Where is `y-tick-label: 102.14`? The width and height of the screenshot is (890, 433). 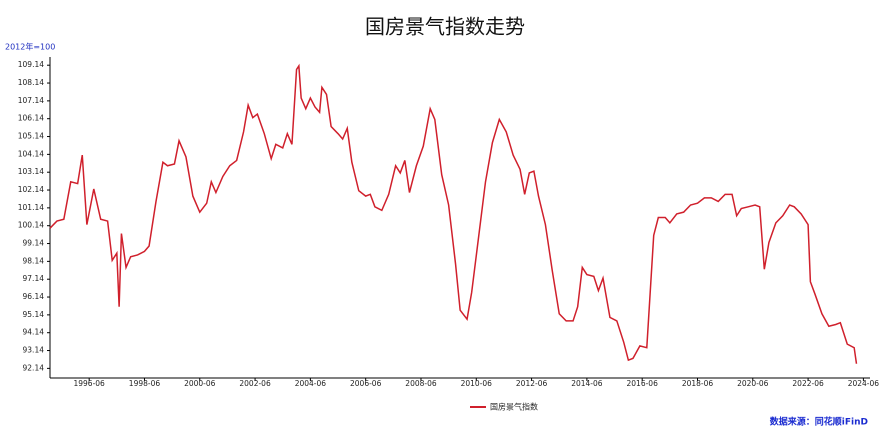
y-tick-label: 102.14 is located at coordinates (31, 189).